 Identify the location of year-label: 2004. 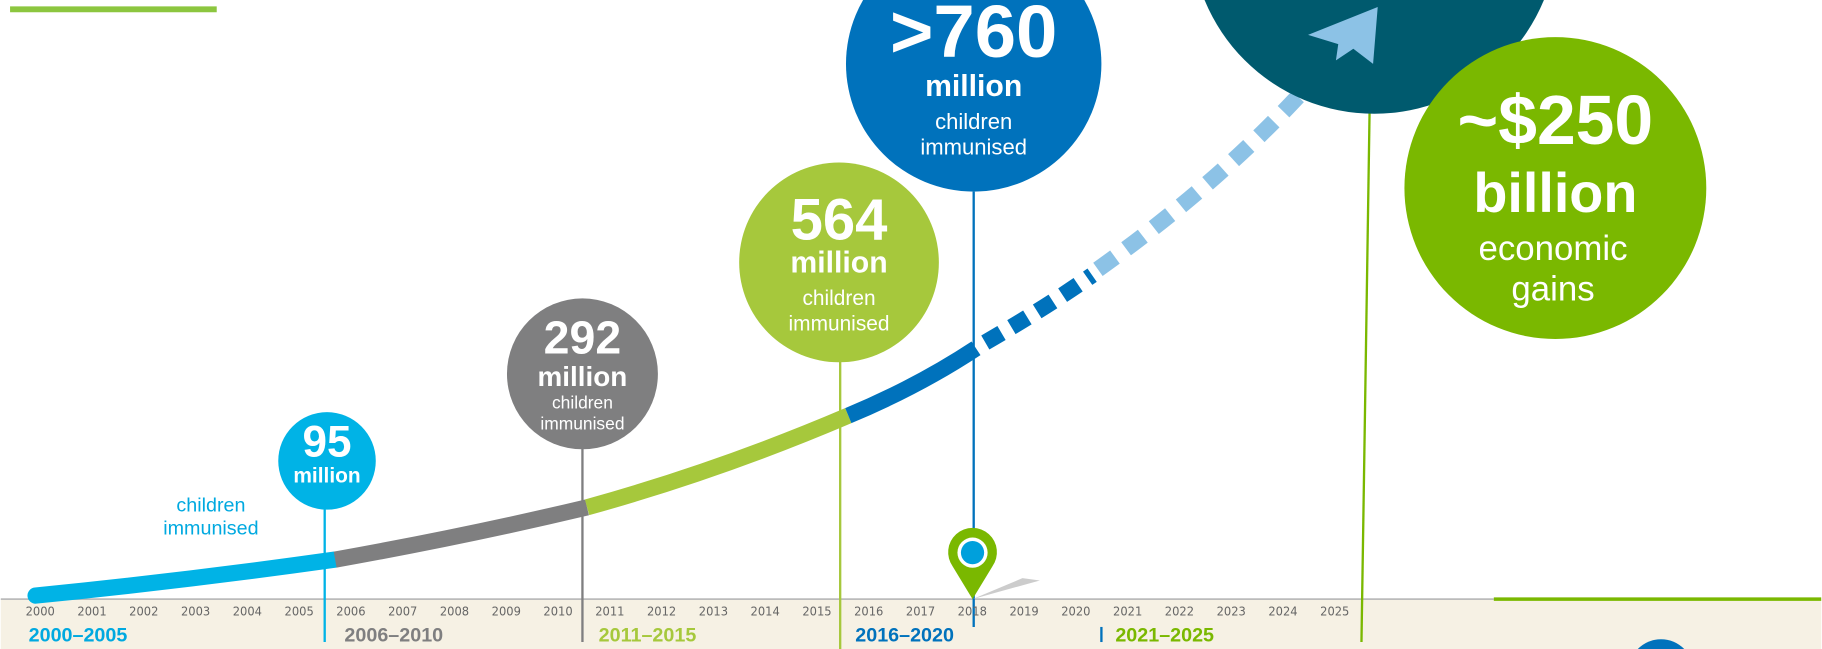
(247, 611).